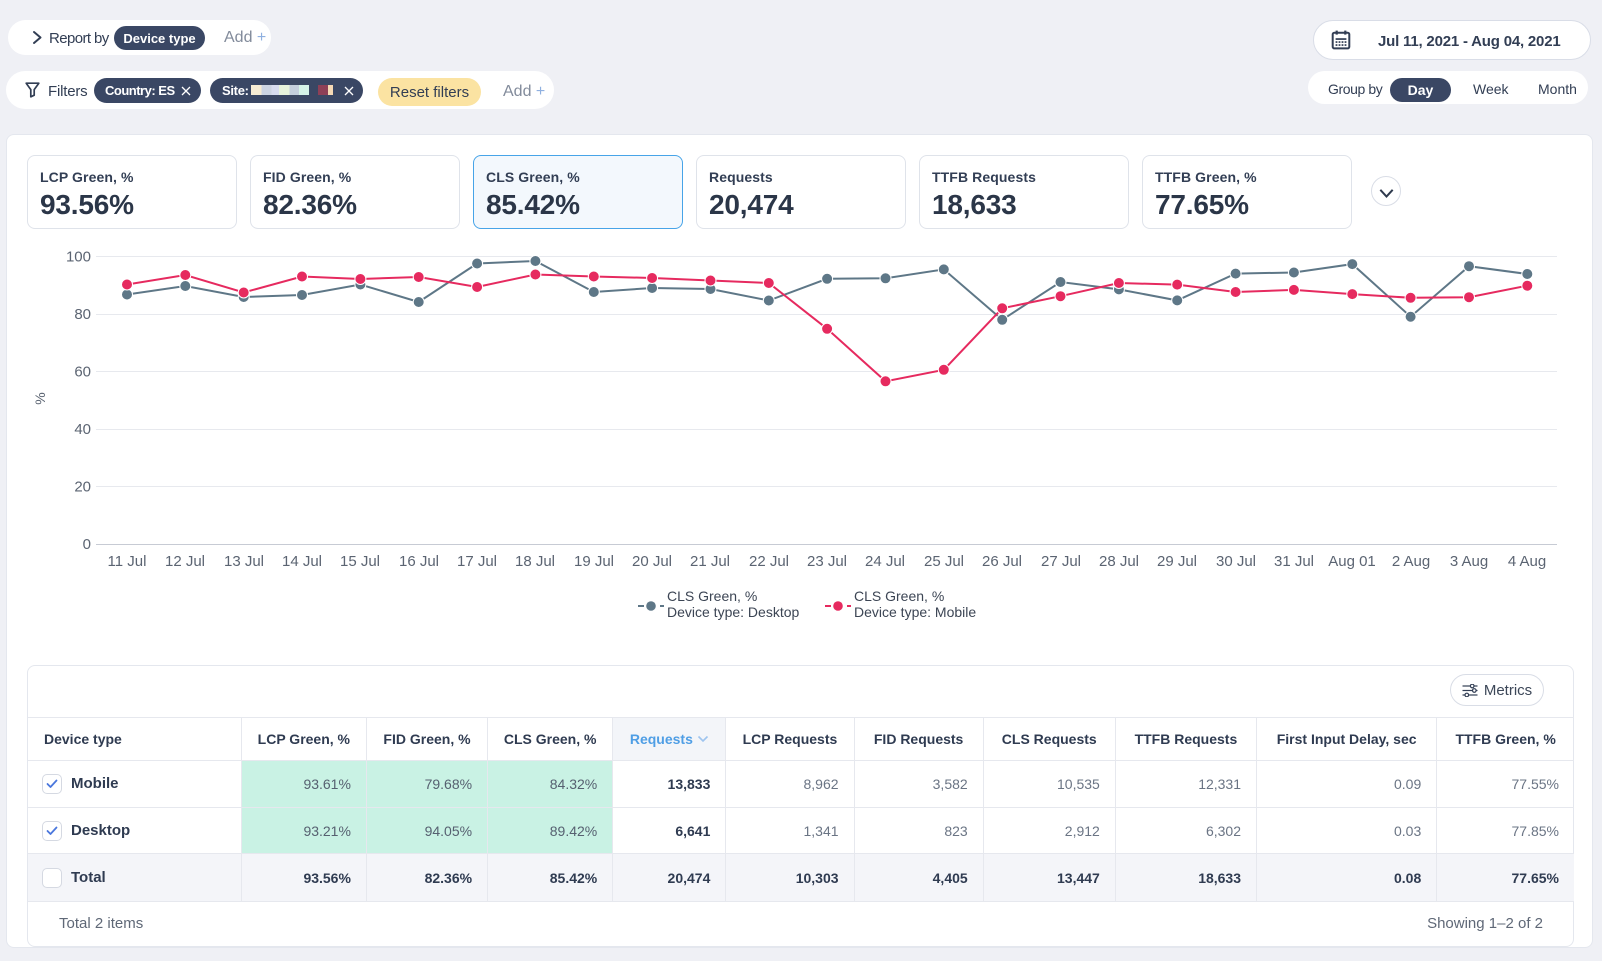  Describe the element at coordinates (87, 544) in the screenshot. I see `svg-text: 0` at that location.